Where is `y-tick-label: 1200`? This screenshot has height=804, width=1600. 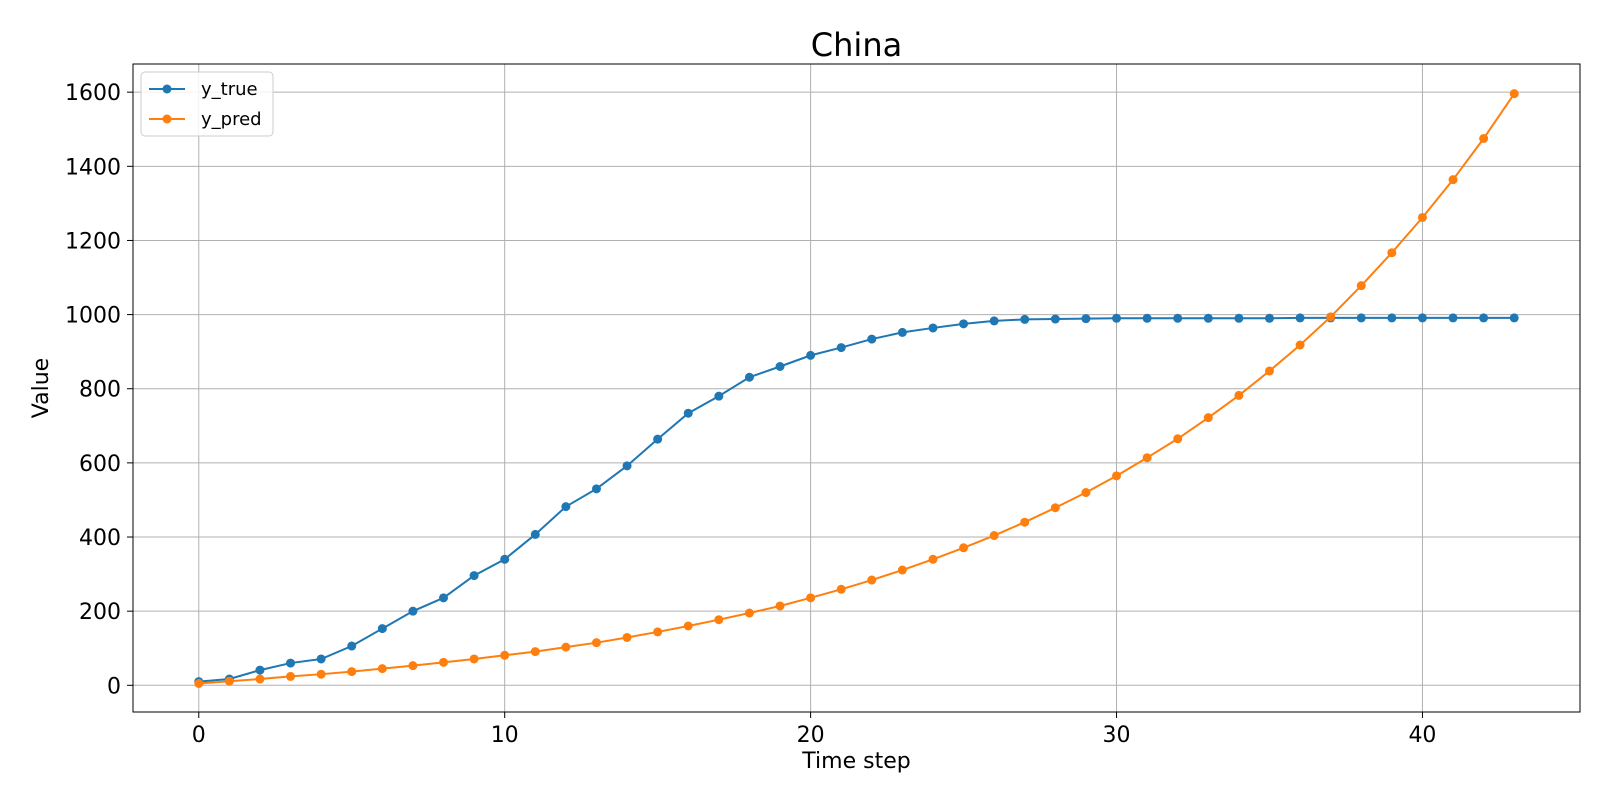 y-tick-label: 1200 is located at coordinates (93, 241).